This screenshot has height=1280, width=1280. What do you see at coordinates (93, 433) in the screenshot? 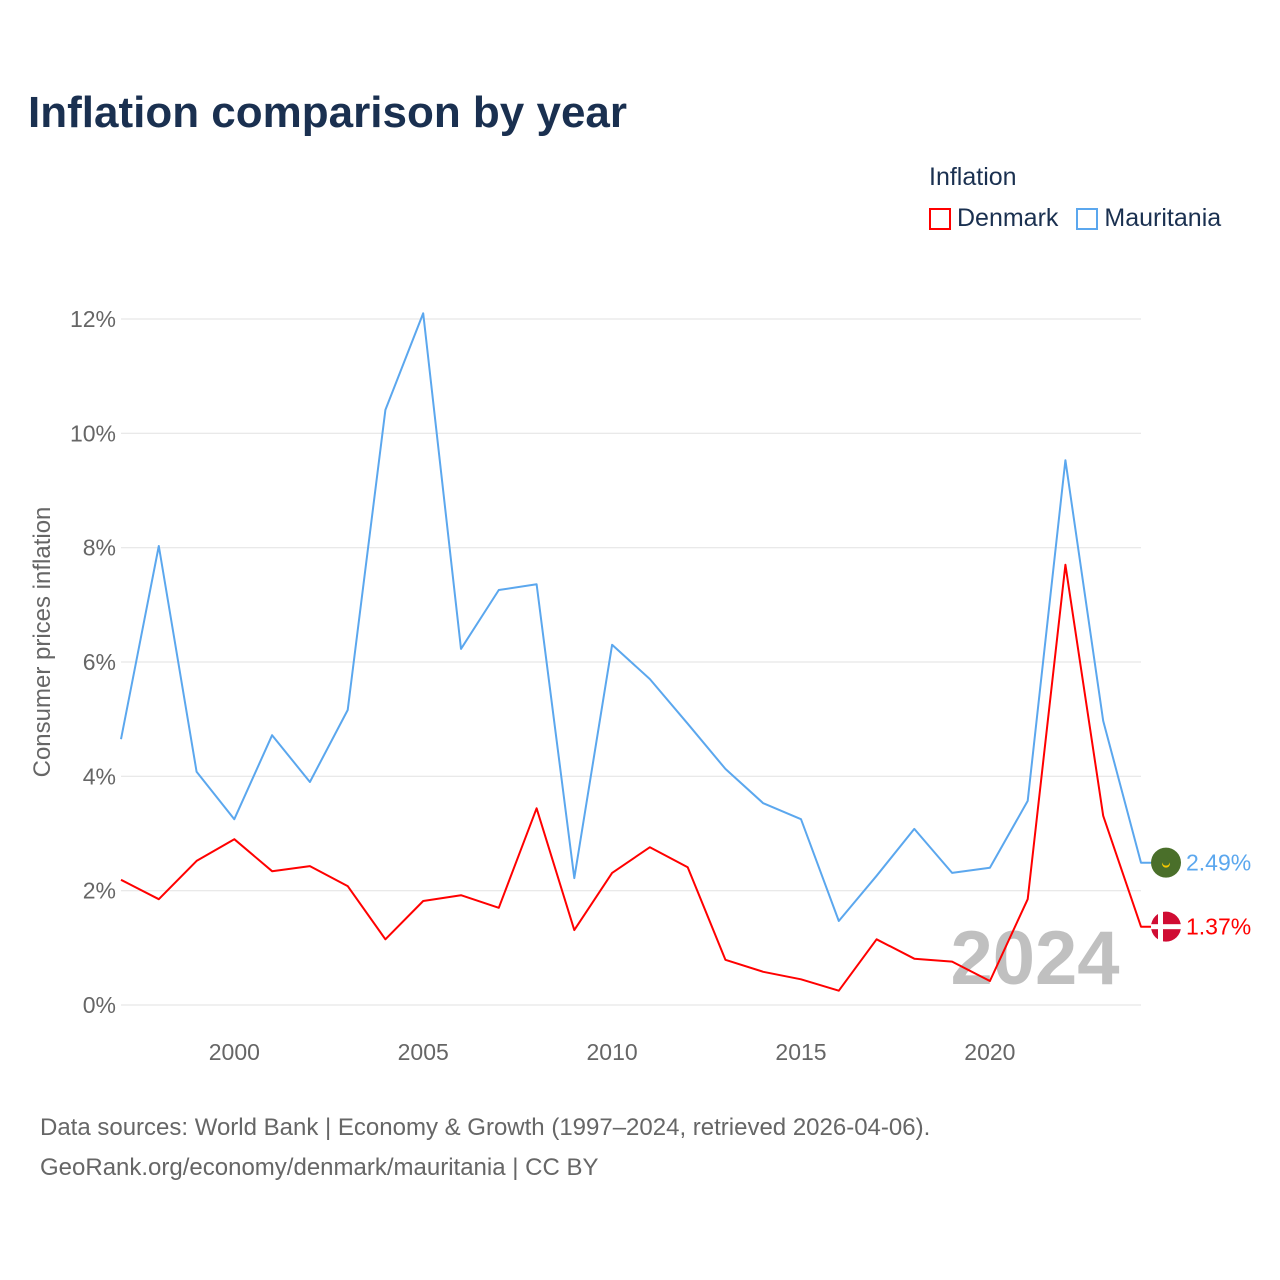
I see `y-tick-label: 10%` at bounding box center [93, 433].